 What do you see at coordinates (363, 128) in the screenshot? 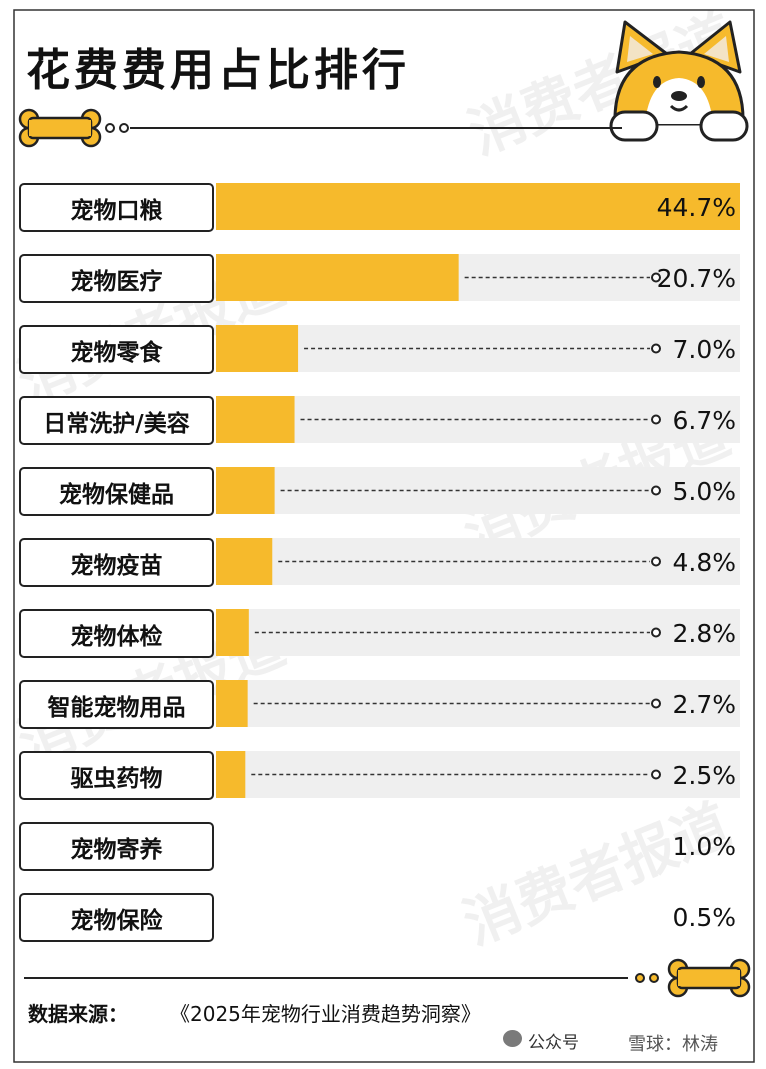
I see `header-divider` at bounding box center [363, 128].